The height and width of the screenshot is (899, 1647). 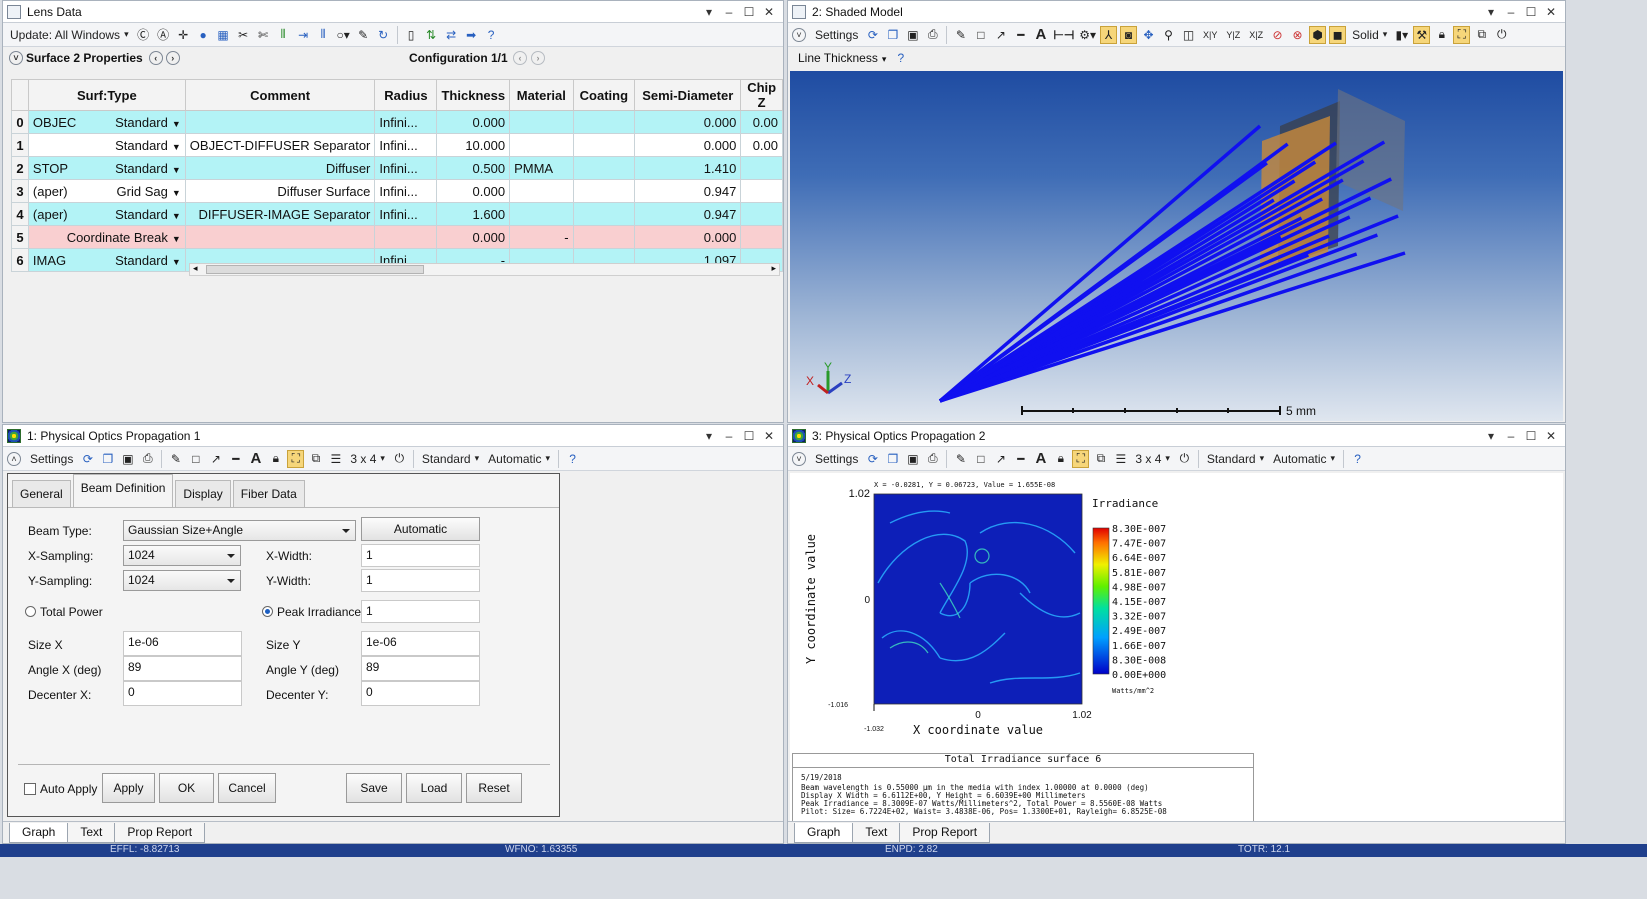 I want to click on cancel-button: Cancel, so click(x=247, y=788).